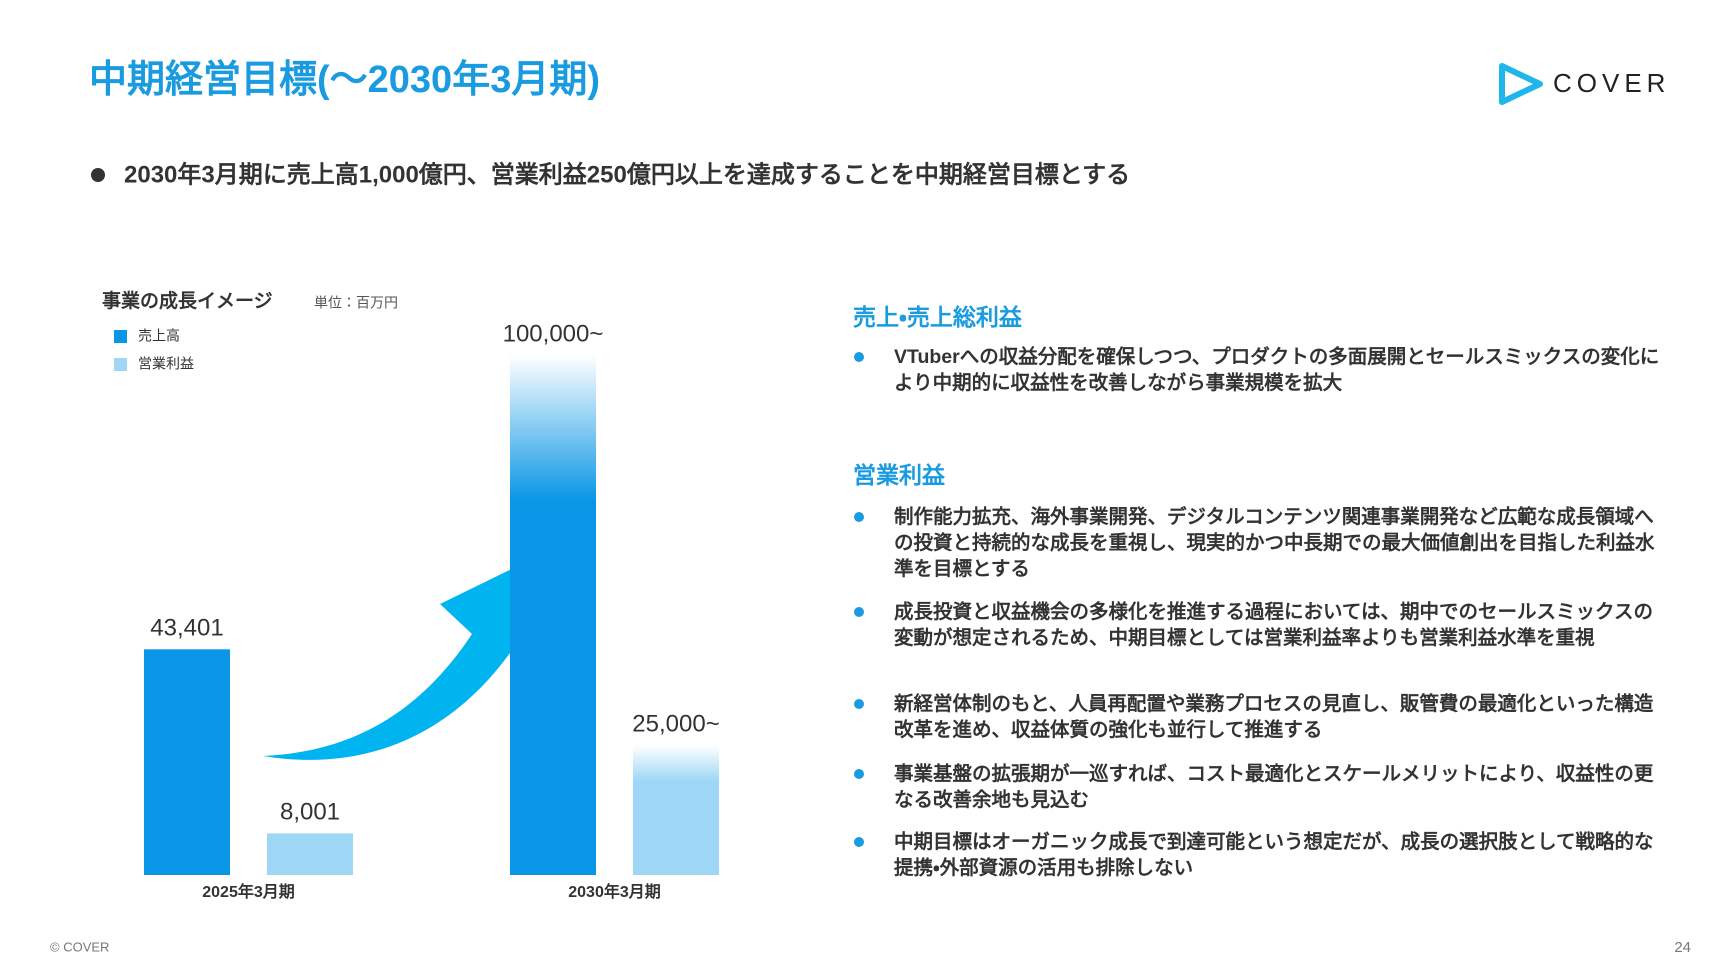 The width and height of the screenshot is (1734, 975). What do you see at coordinates (1611, 83) in the screenshot?
I see `logo-text: COVER` at bounding box center [1611, 83].